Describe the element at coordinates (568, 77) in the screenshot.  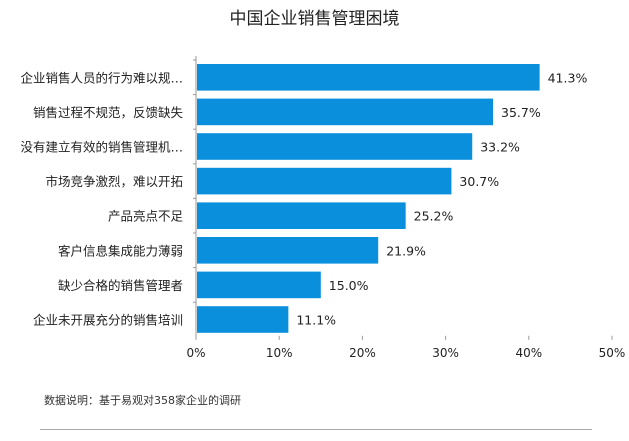
I see `data-label: 41.3%` at that location.